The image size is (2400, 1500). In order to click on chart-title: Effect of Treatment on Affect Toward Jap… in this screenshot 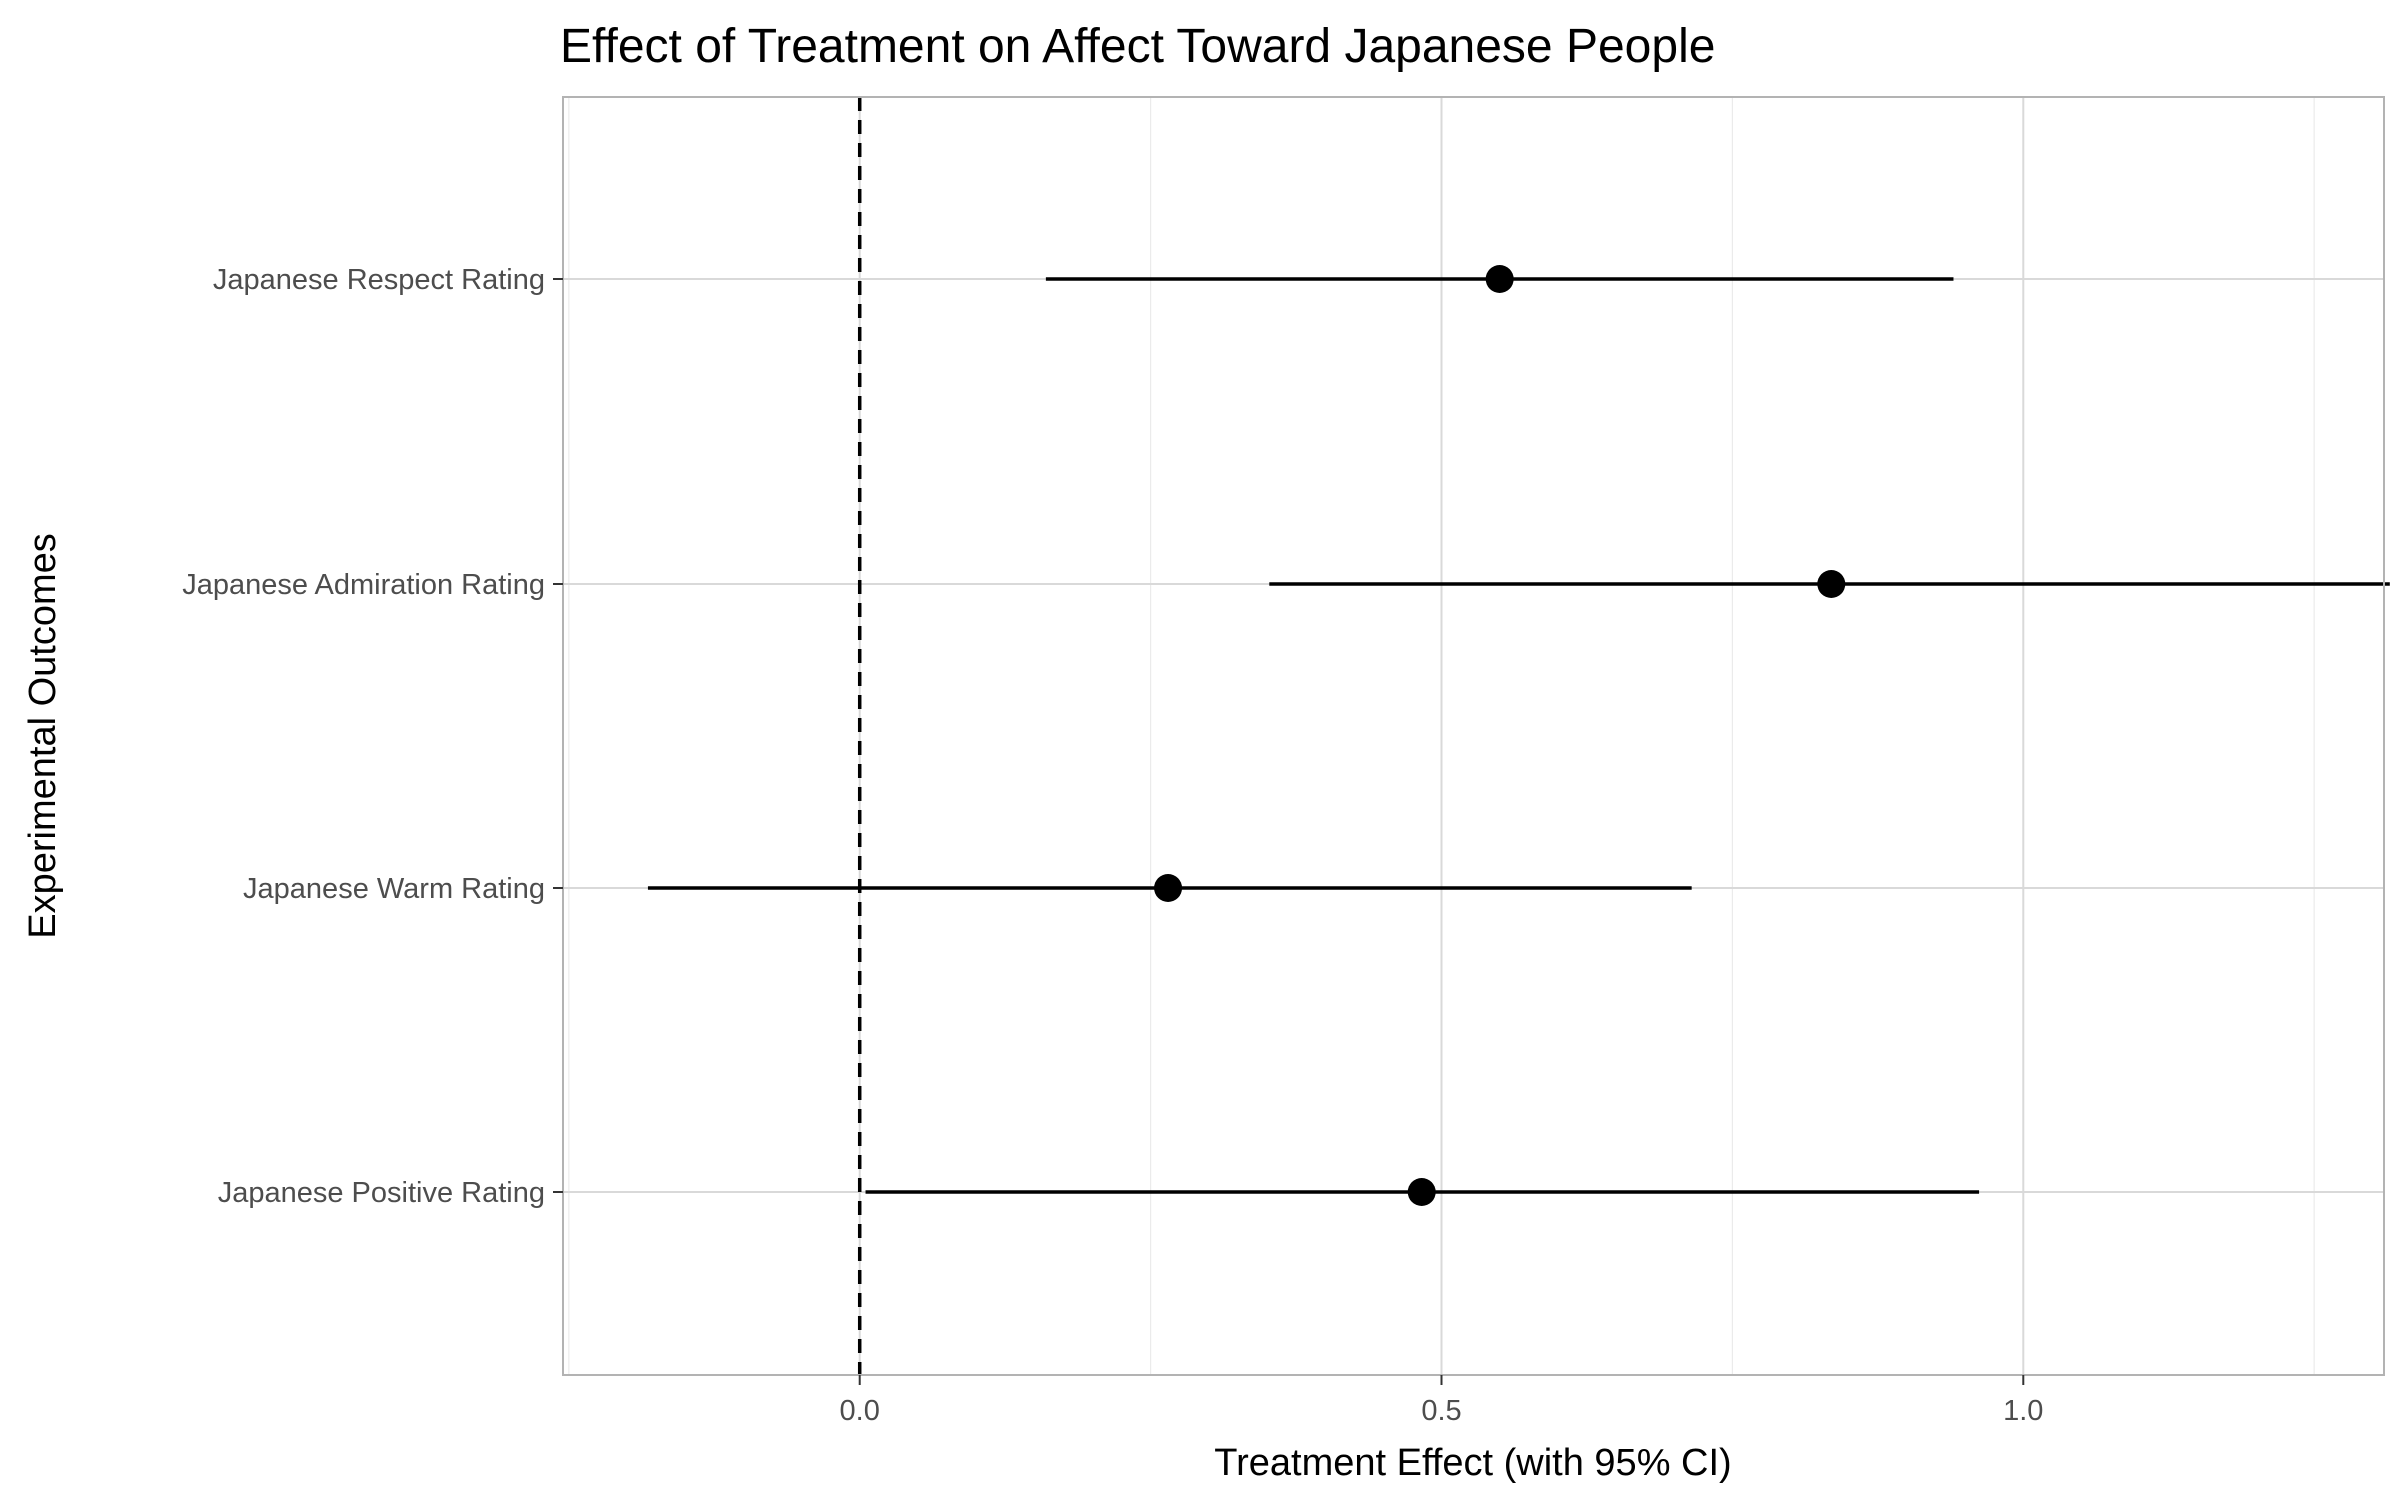, I will do `click(1137, 46)`.